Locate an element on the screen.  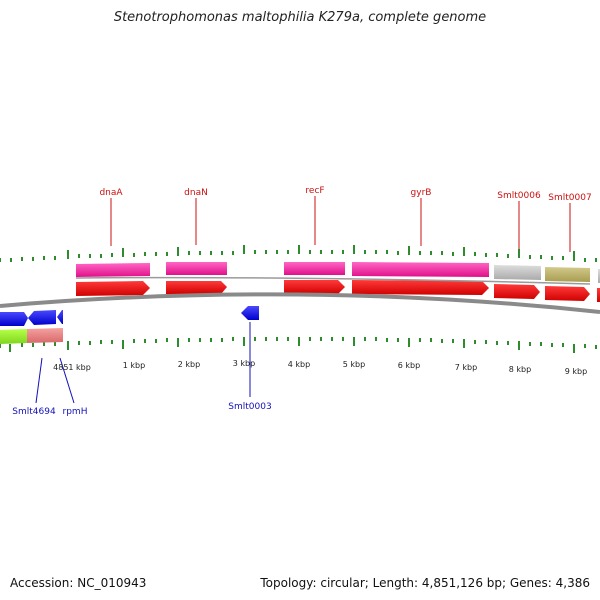
scale-label: 8 kbp is located at coordinates (520, 369).